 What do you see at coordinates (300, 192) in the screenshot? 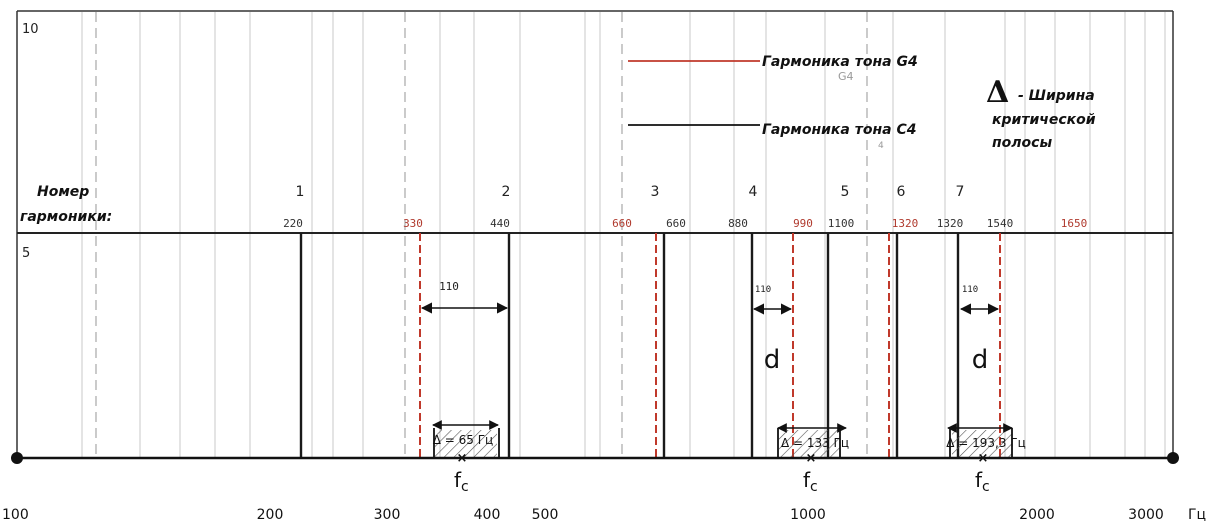
I see `harmonic-number: 1` at bounding box center [300, 192].